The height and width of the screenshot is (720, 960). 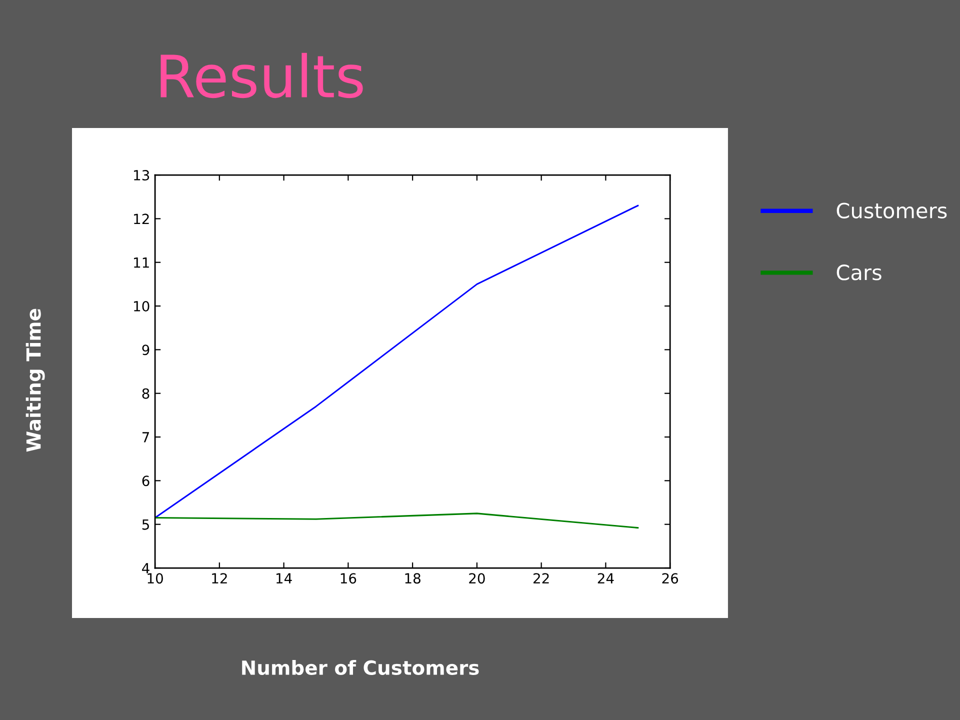 I want to click on x-tick-label: 18, so click(x=412, y=578).